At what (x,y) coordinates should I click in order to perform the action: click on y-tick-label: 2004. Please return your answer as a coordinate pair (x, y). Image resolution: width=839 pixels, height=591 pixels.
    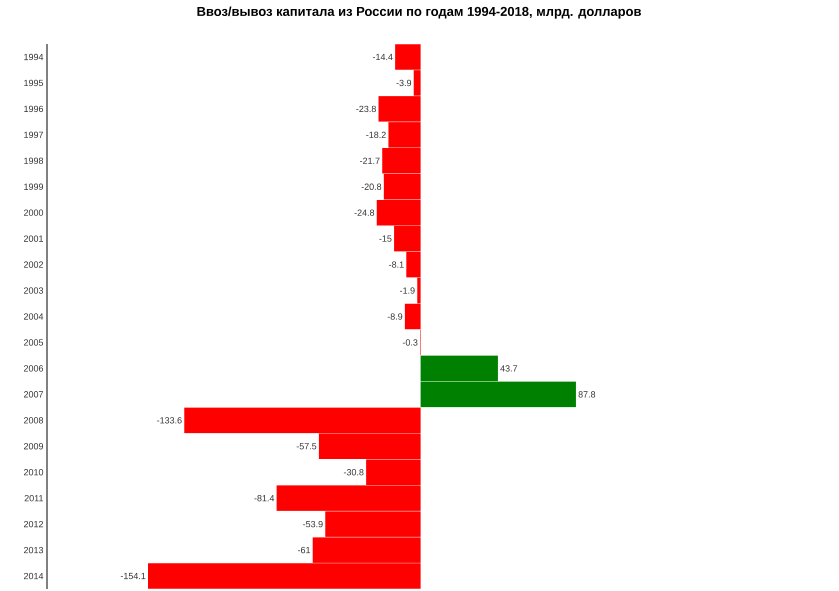
    Looking at the image, I should click on (34, 316).